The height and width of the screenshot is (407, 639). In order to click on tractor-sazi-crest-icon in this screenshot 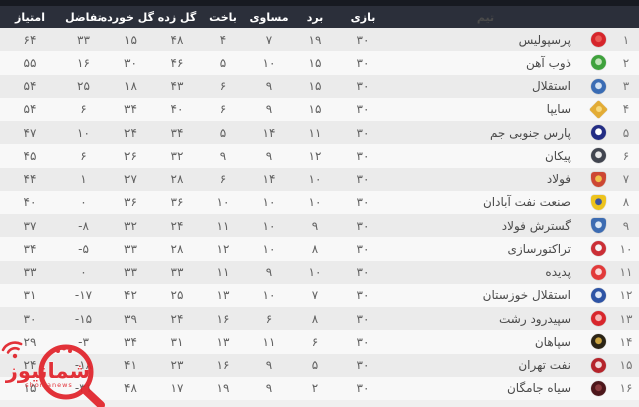, I will do `click(598, 249)`.